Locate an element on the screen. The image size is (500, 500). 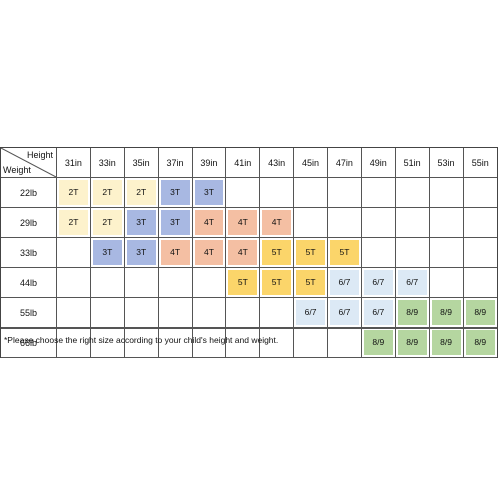
weight-label-cell: 44lb is located at coordinates (29, 282).